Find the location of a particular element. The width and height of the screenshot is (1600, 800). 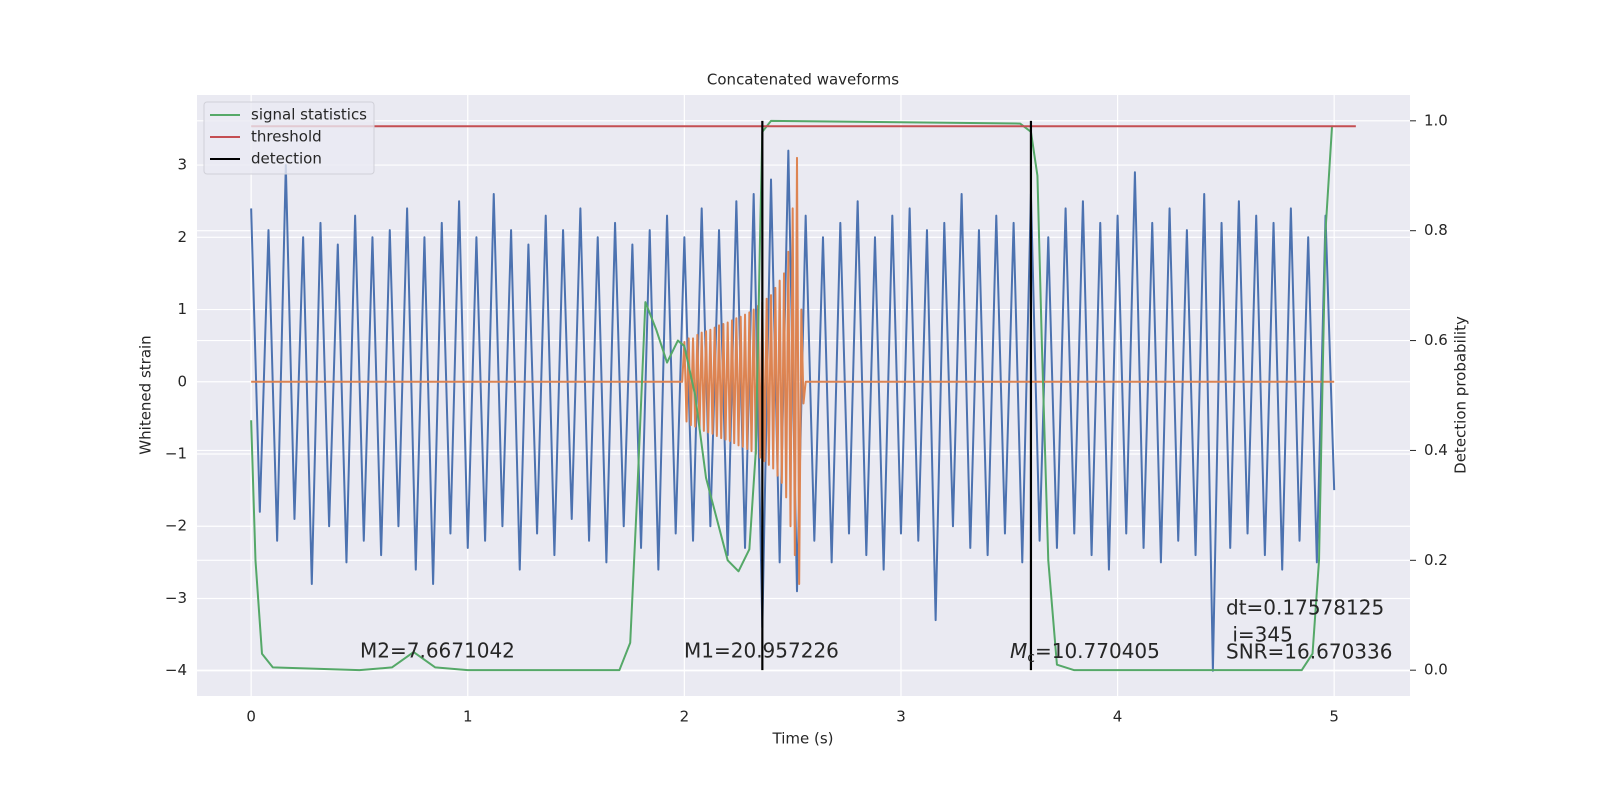

chart-title: Concatenated waveforms is located at coordinates (803, 80).